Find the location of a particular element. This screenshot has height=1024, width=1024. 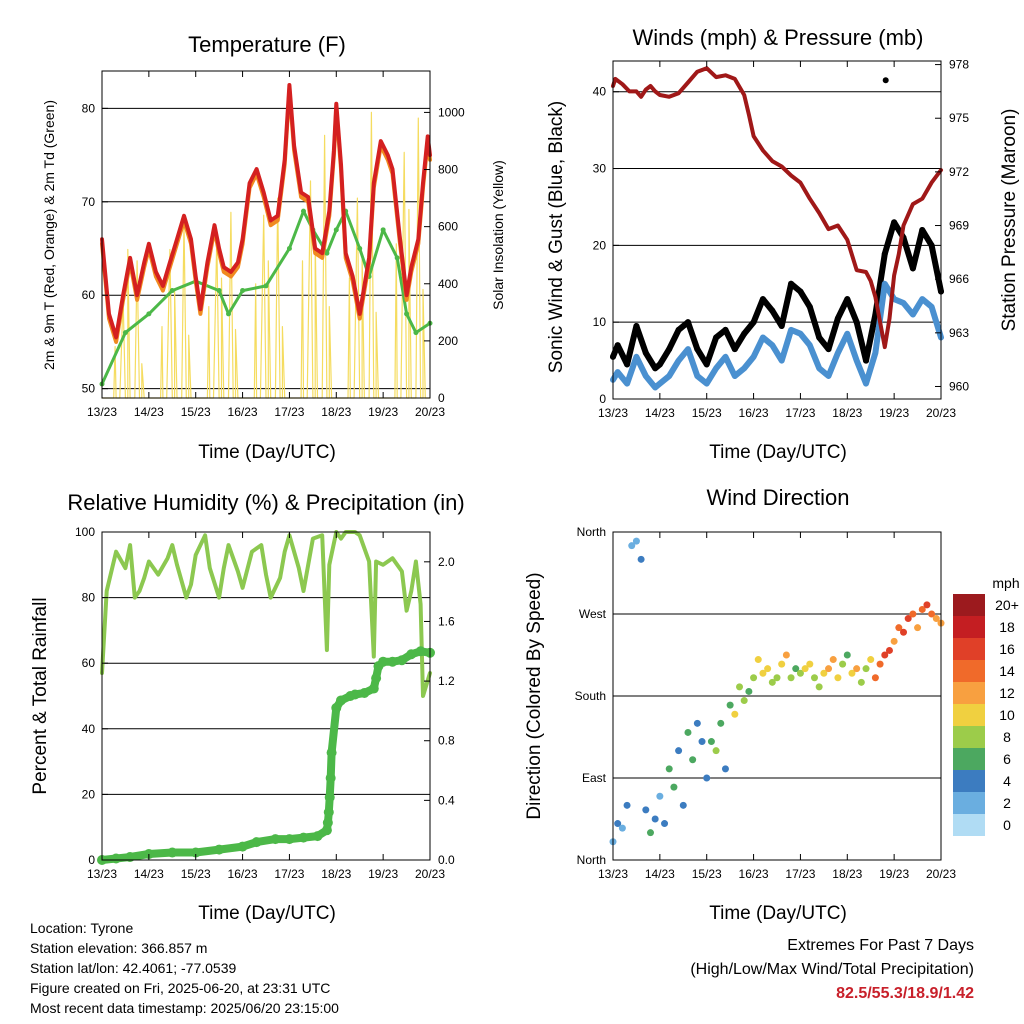

legend-label: 16 is located at coordinates (1007, 649).